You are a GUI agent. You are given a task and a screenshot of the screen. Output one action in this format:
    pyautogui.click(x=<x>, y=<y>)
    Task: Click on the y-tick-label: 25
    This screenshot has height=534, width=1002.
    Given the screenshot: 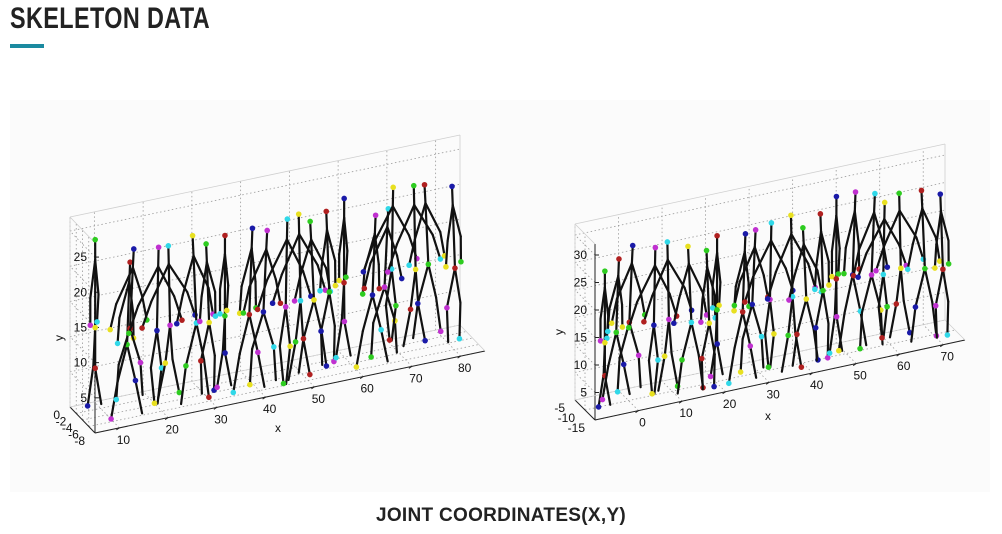 What is the action you would take?
    pyautogui.click(x=581, y=283)
    